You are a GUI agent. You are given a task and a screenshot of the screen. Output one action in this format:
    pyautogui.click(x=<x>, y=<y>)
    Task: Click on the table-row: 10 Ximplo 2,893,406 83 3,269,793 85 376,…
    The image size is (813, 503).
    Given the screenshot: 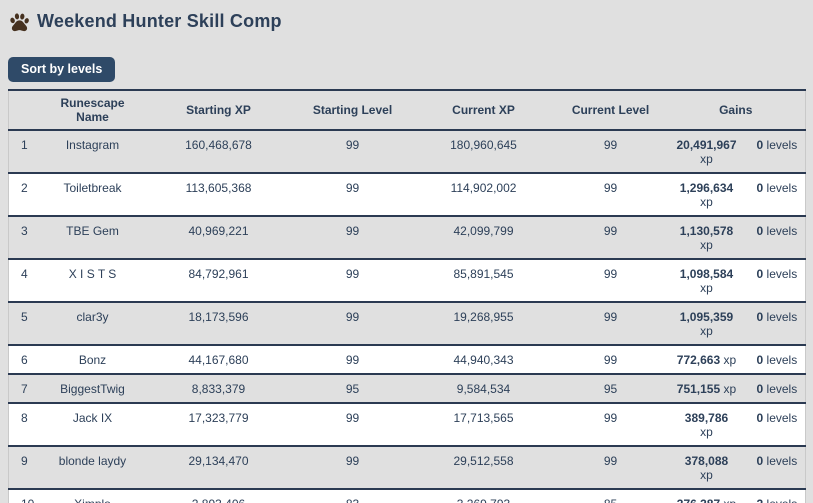 What is the action you would take?
    pyautogui.click(x=407, y=496)
    